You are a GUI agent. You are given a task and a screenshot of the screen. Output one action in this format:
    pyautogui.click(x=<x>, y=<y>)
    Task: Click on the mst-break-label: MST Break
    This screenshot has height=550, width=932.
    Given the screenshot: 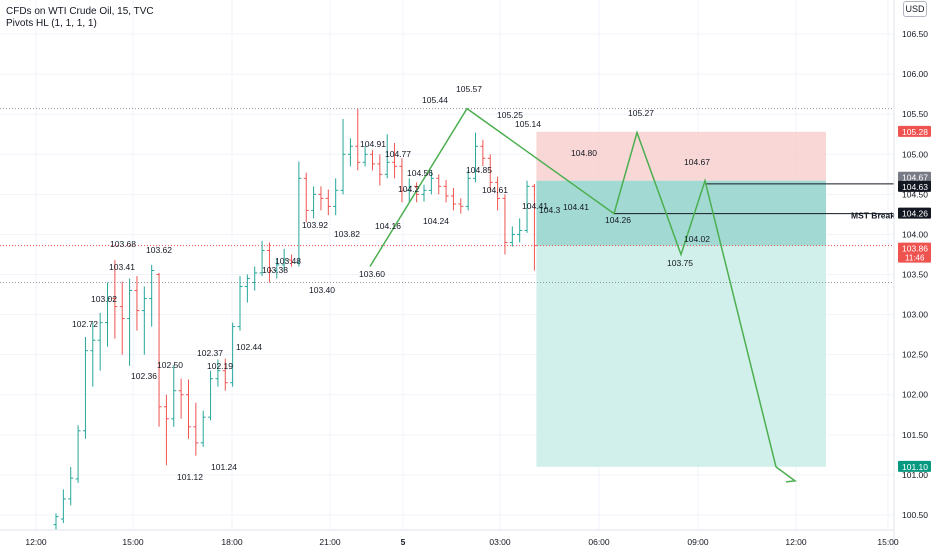 What is the action you would take?
    pyautogui.click(x=873, y=216)
    